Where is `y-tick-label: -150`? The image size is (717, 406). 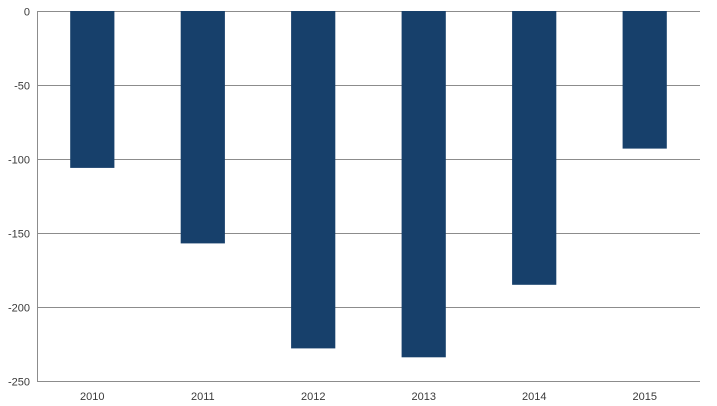 y-tick-label: -150 is located at coordinates (19, 235).